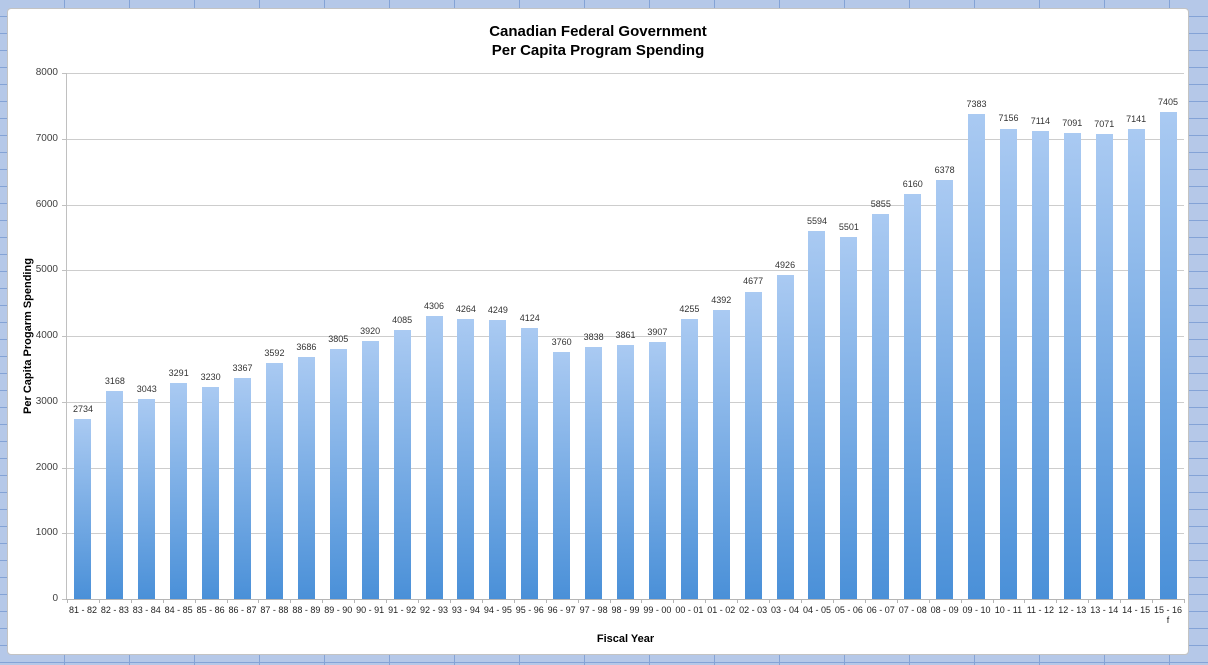 The width and height of the screenshot is (1208, 665). I want to click on x-category-label: 01 - 02, so click(721, 610).